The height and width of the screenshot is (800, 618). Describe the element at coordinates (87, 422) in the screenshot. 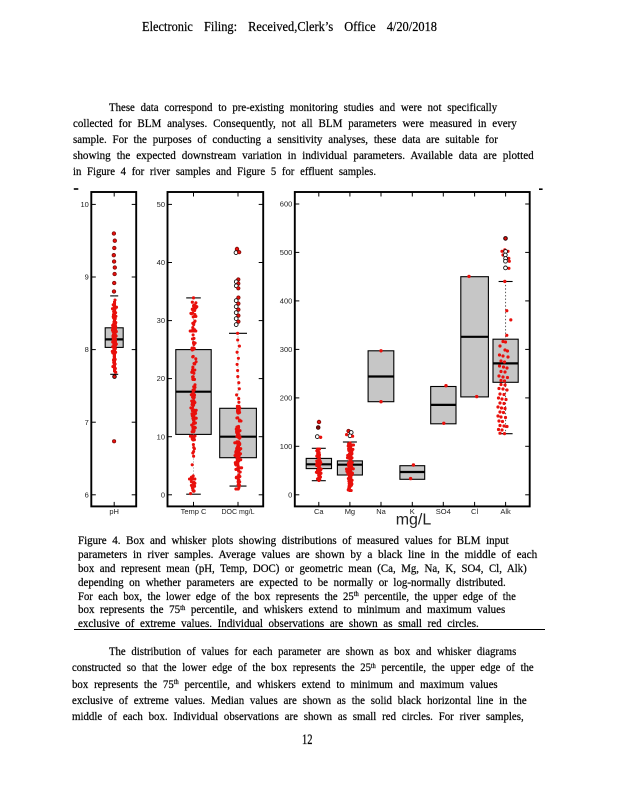

I see `svg-text: 7` at that location.